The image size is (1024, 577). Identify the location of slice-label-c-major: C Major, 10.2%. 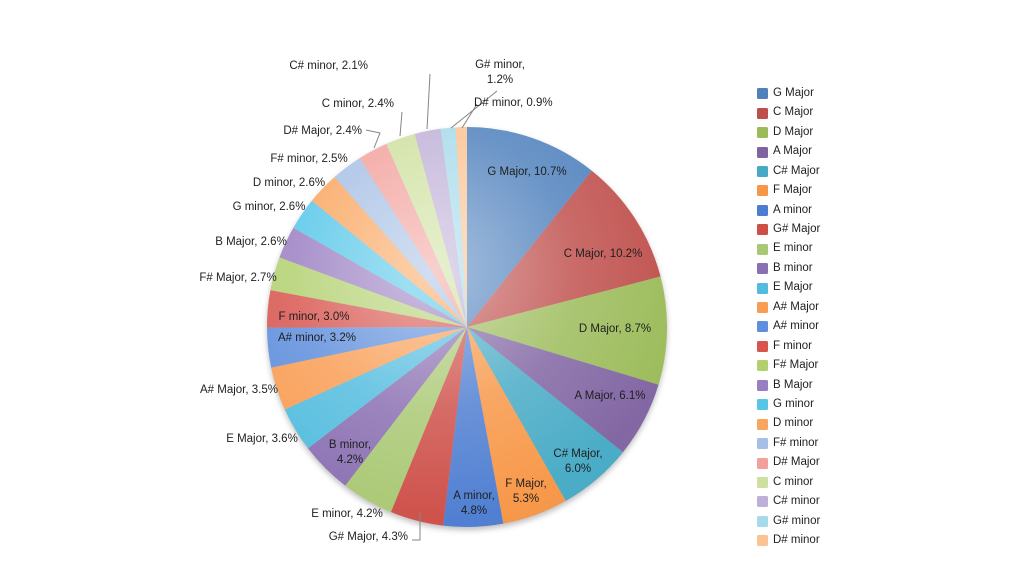
(603, 254).